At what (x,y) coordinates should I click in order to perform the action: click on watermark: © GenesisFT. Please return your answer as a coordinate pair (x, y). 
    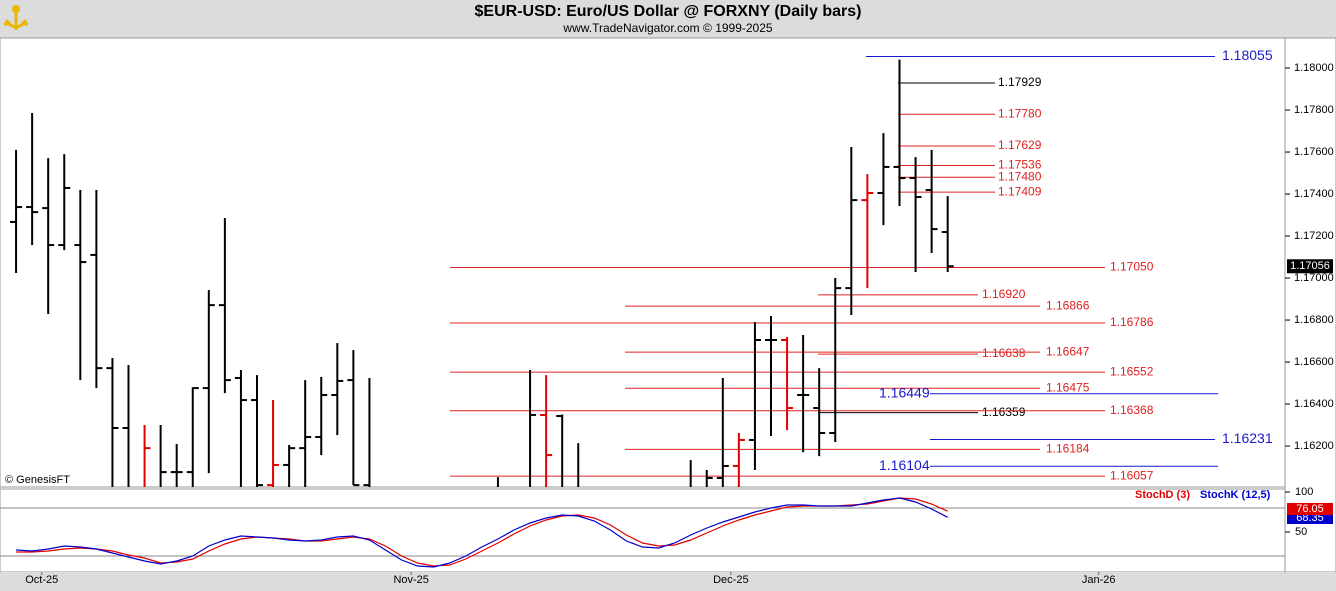
    Looking at the image, I should click on (37, 480).